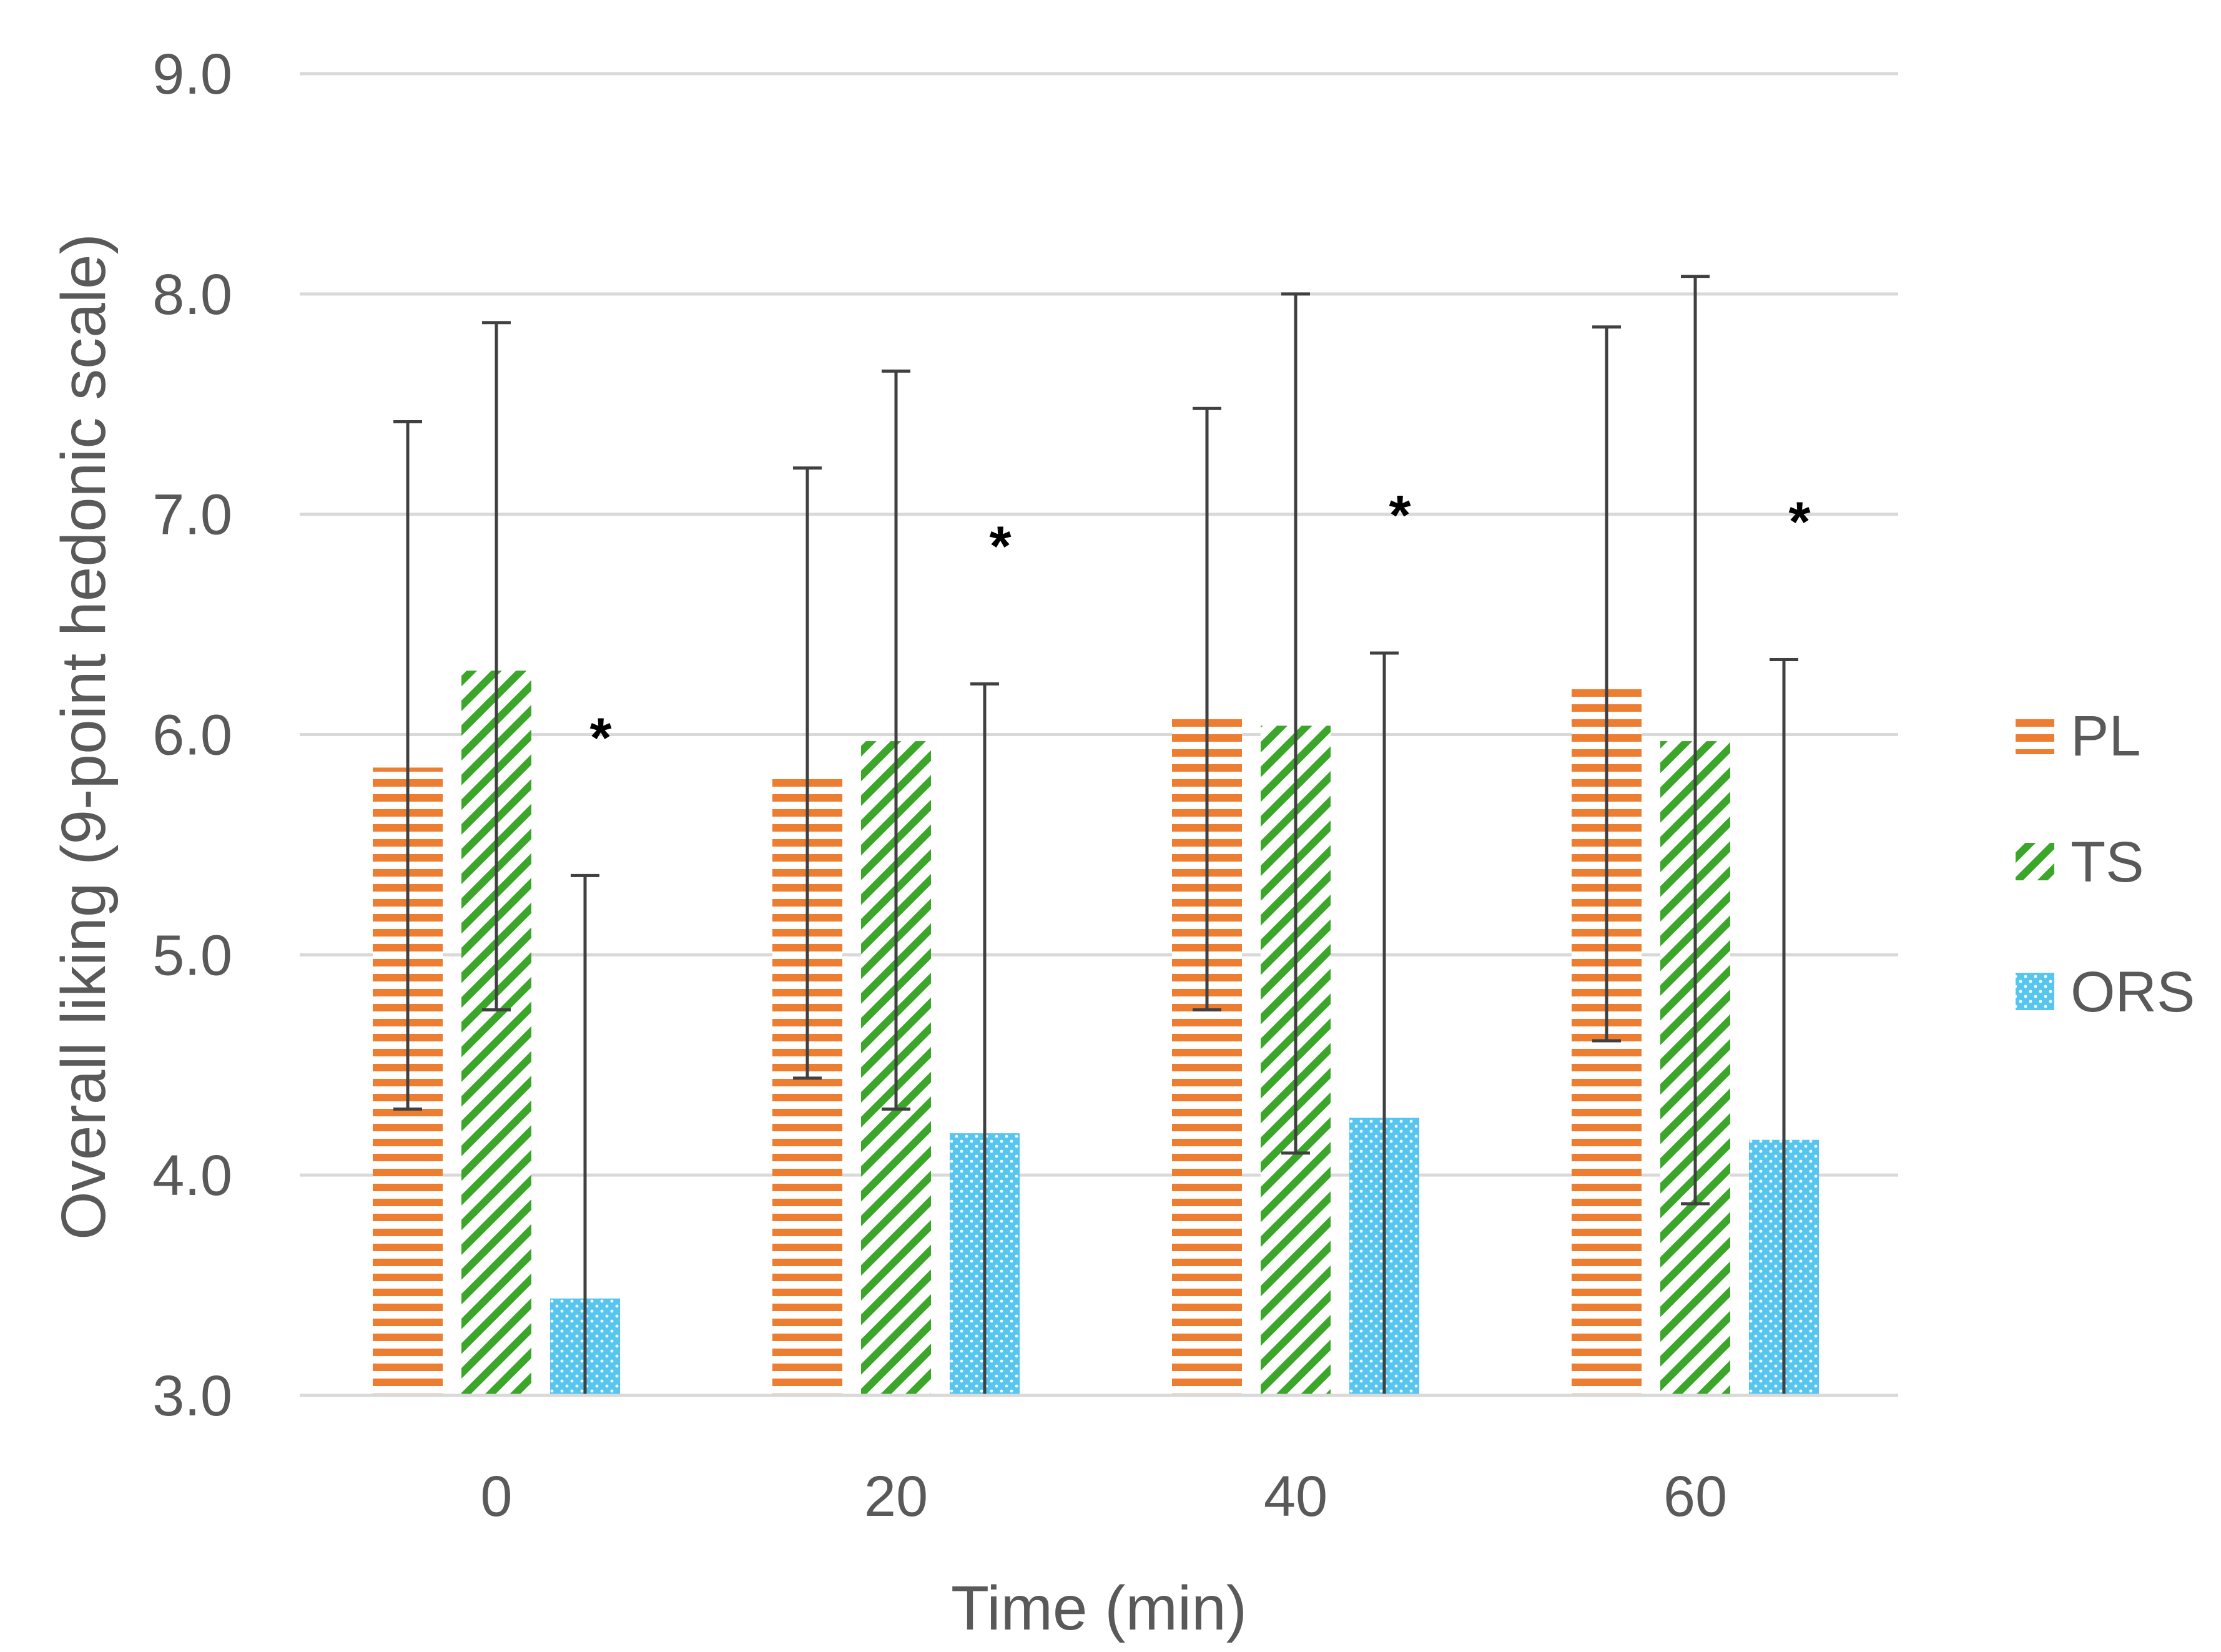  I want to click on x-axis-title: Time (min), so click(1099, 1608).